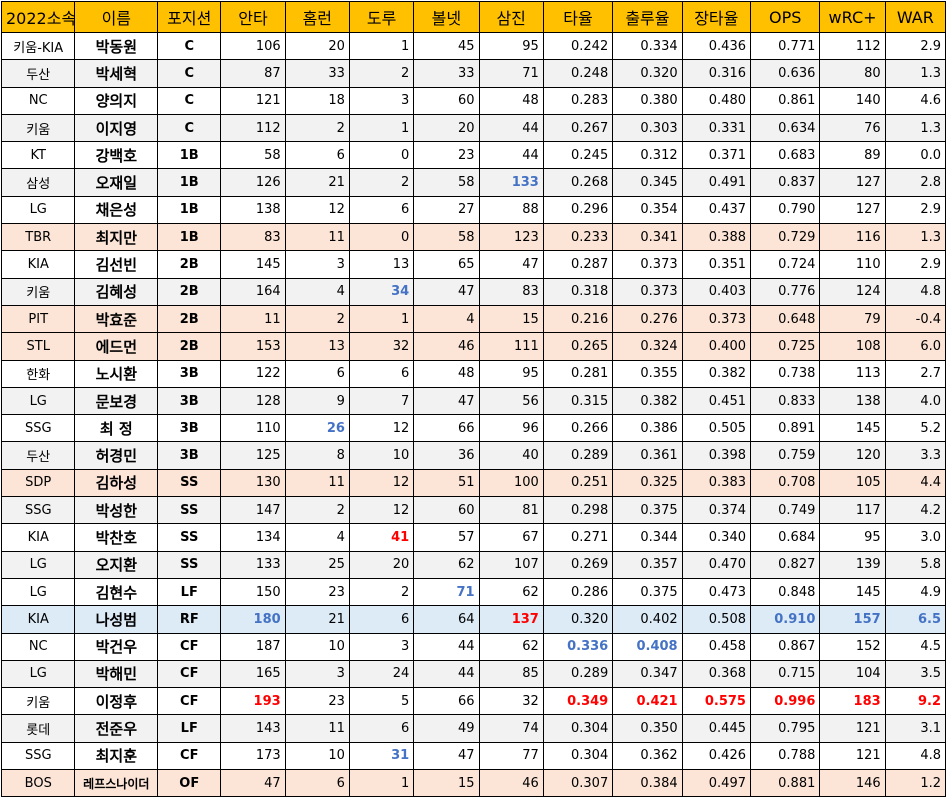  Describe the element at coordinates (38, 401) in the screenshot. I see `cell-team: LG` at that location.